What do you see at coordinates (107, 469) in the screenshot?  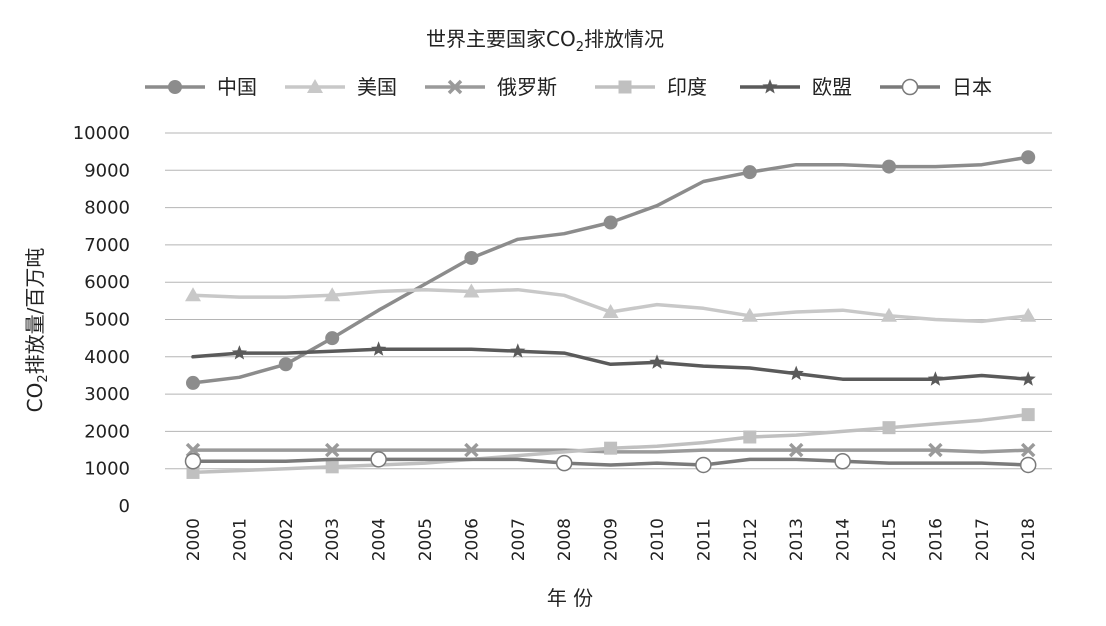 I see `y-tick-label: 1000` at bounding box center [107, 469].